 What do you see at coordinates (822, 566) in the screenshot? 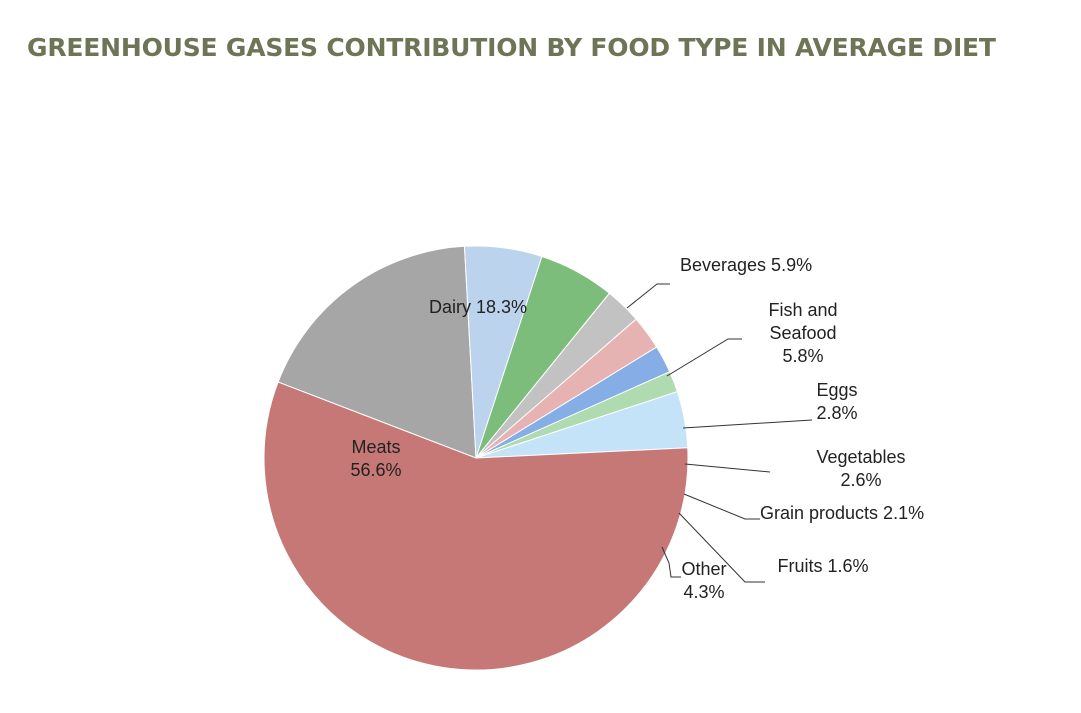
I see `slice-label-fruits: Fruits 1.6%` at bounding box center [822, 566].